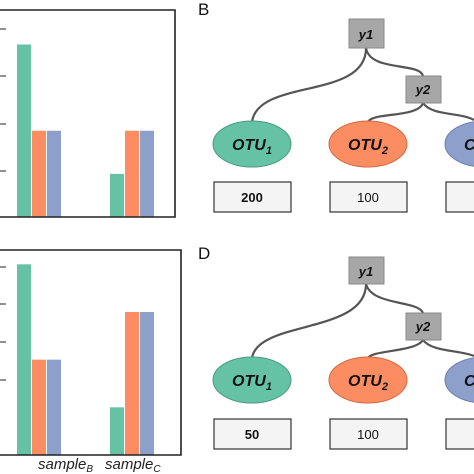  I want to click on otu2-label-top: OTU2, so click(368, 147).